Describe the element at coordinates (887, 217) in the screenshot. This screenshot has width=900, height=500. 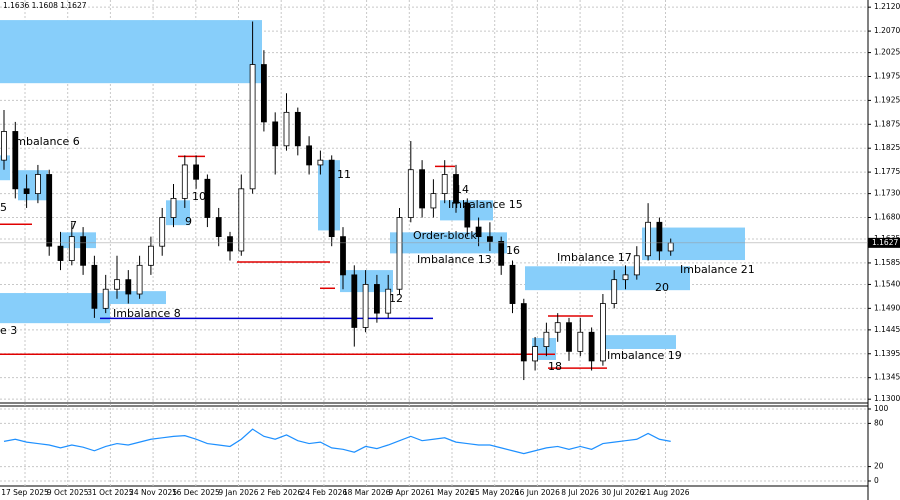
I see `y-tick-label: 1.1680` at that location.